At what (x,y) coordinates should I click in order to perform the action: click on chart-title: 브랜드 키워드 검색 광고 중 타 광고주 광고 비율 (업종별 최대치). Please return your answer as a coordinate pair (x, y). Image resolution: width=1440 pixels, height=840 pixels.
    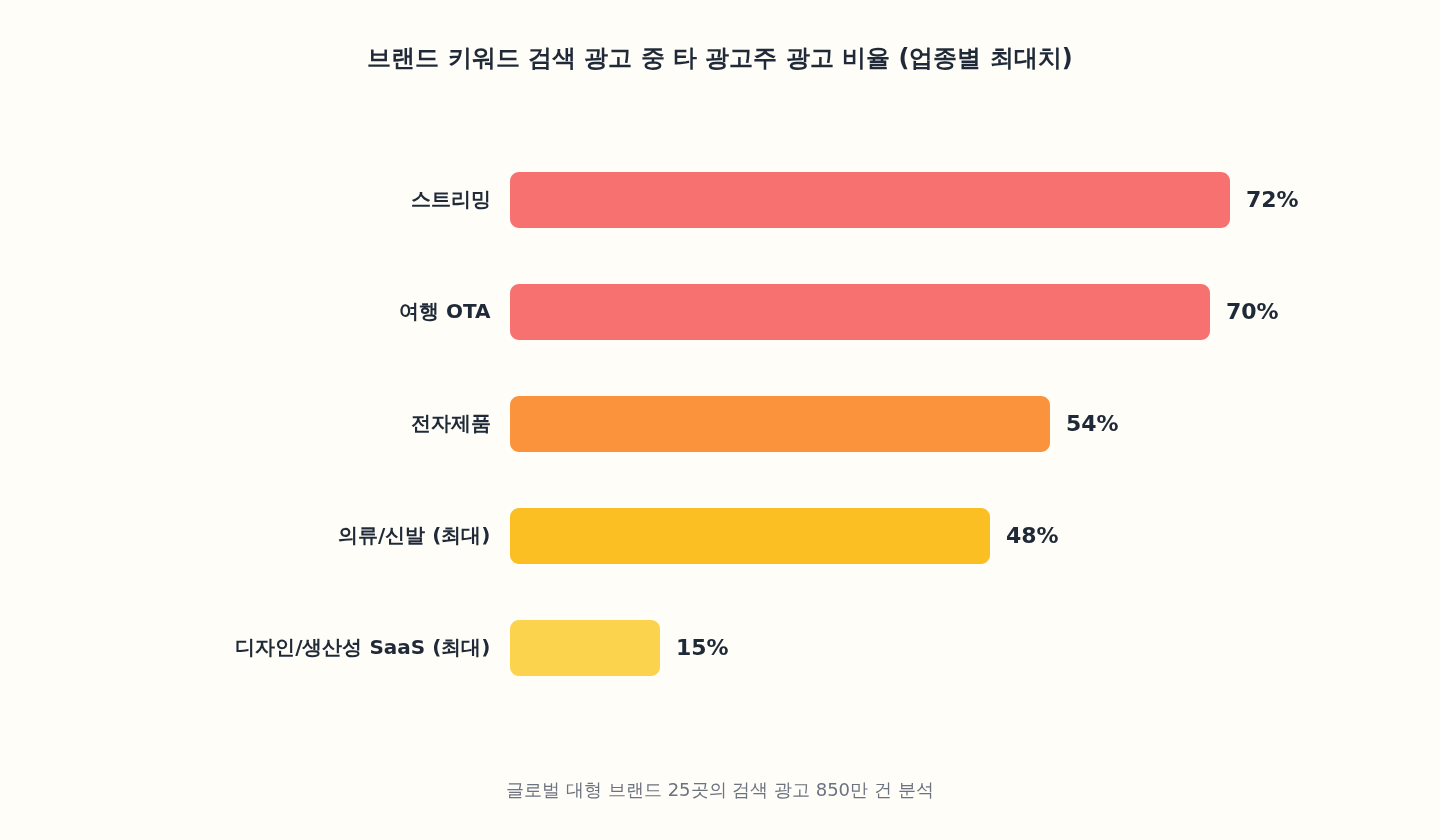
    Looking at the image, I should click on (720, 58).